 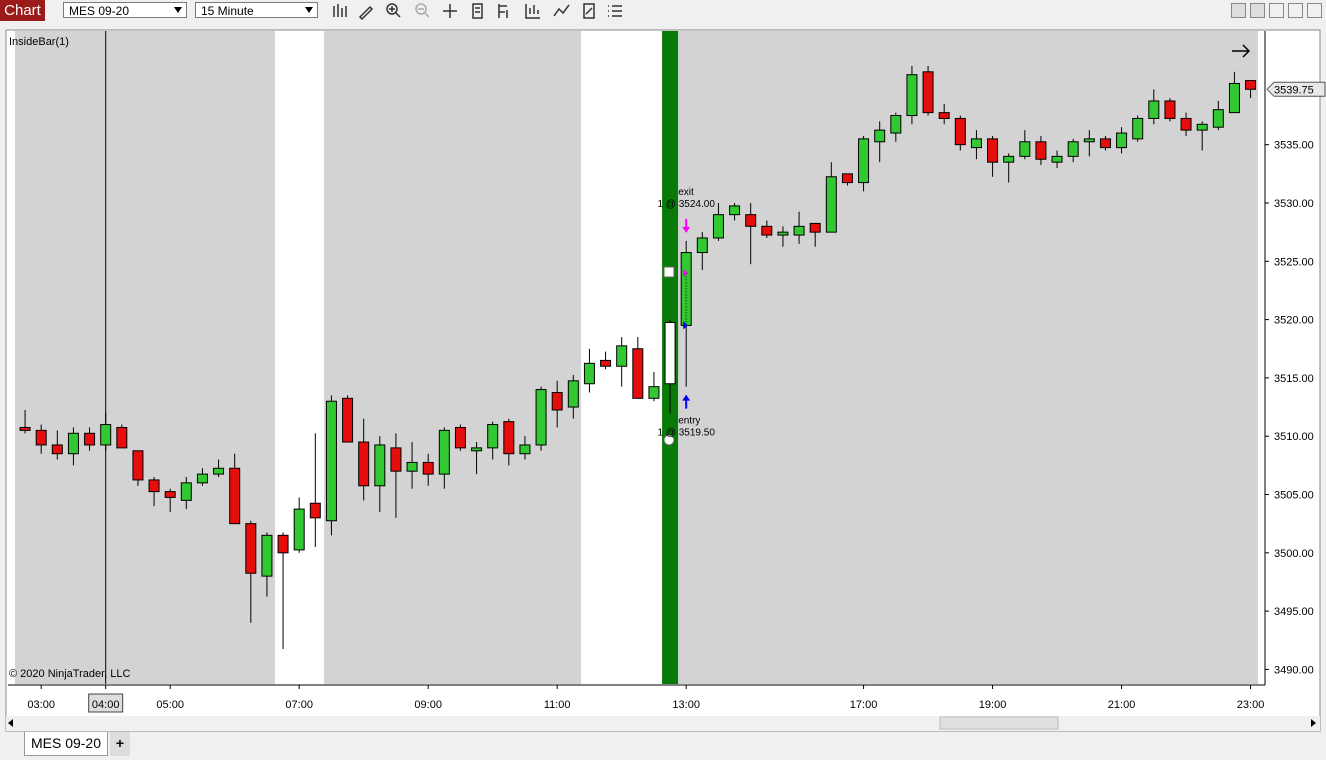 I want to click on zoom-in-icon, so click(x=392, y=9).